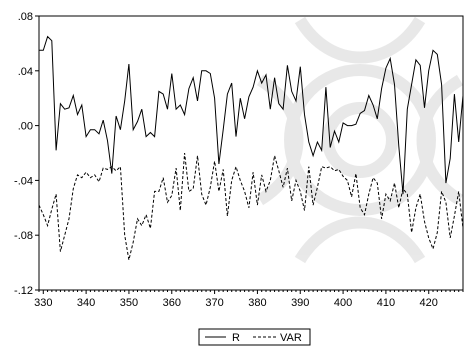  Describe the element at coordinates (25, 17) in the screenshot. I see `y-tick-label: .08` at that location.